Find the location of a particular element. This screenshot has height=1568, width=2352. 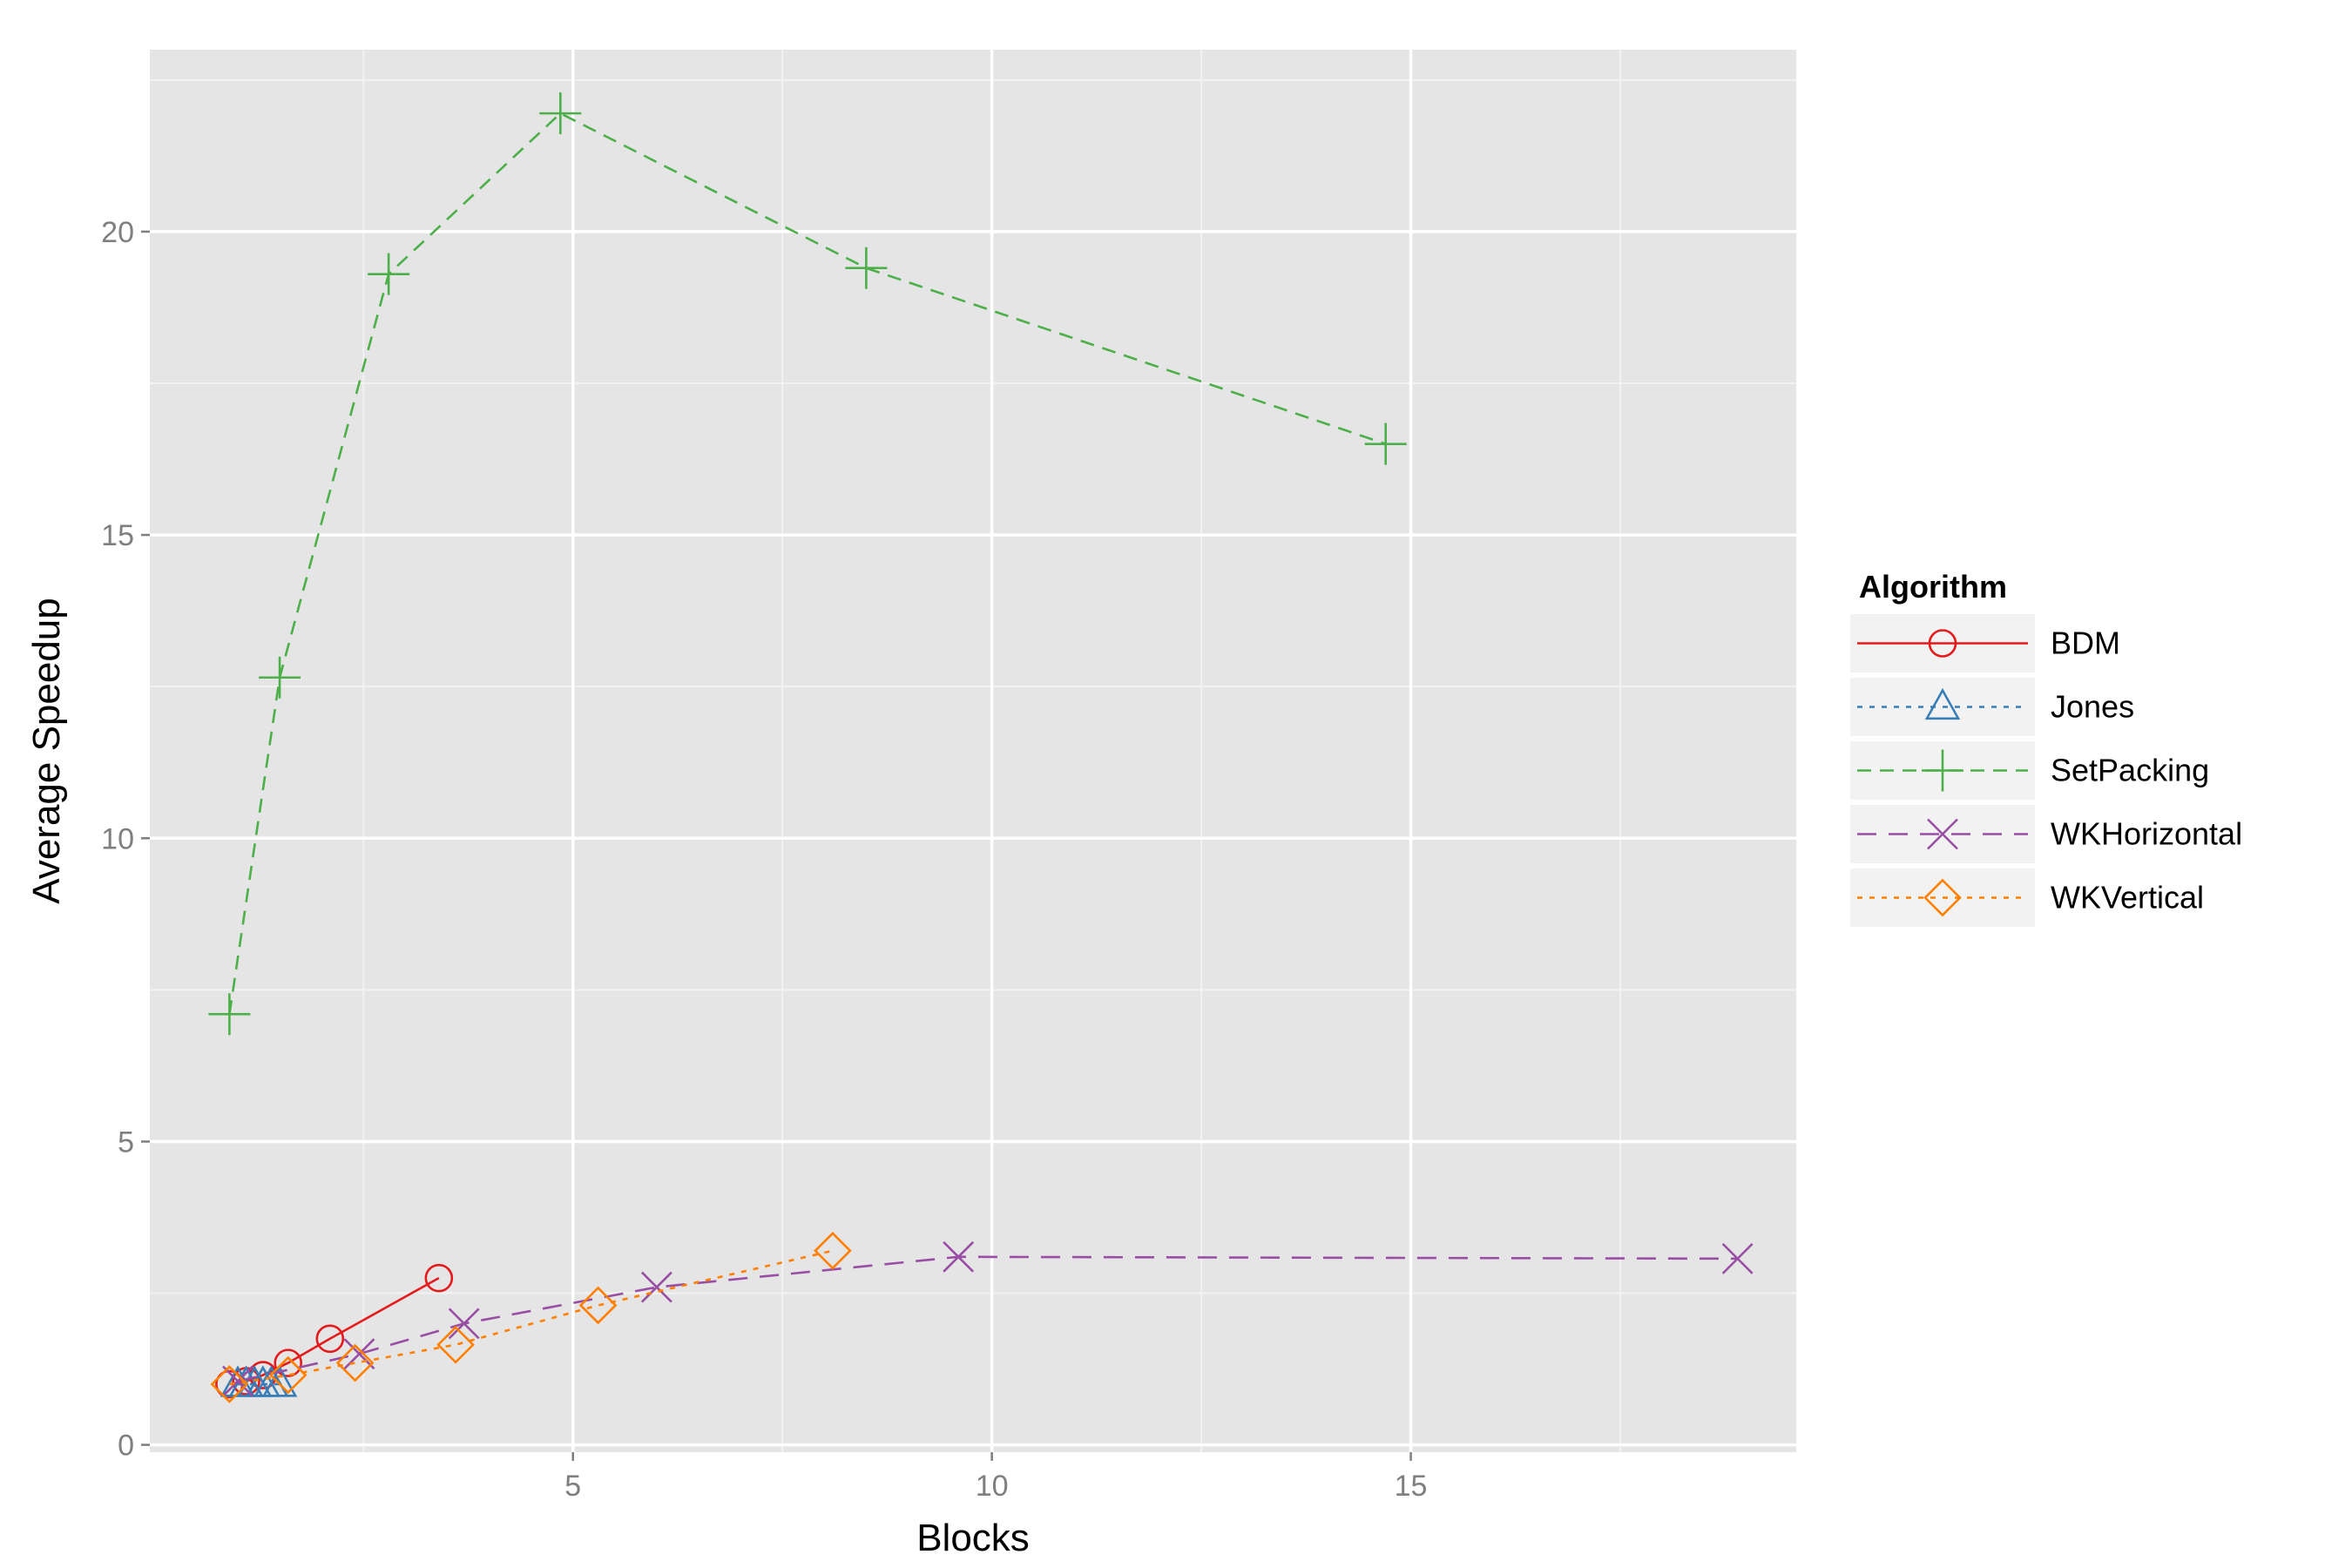

legend-label-bdm: BDM is located at coordinates (2085, 643).